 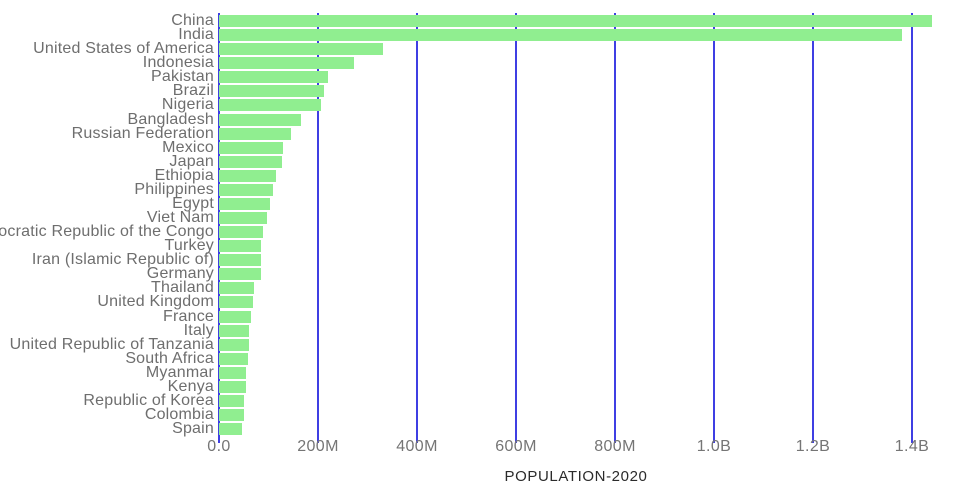 What do you see at coordinates (193, 91) in the screenshot?
I see `y-axis-label: Brazil` at bounding box center [193, 91].